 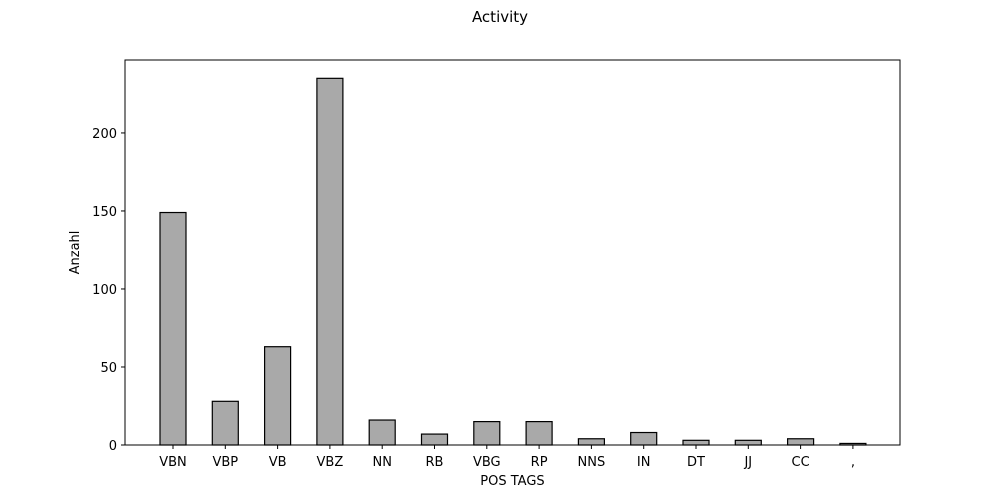 What do you see at coordinates (801, 462) in the screenshot?
I see `x-tick-label: CC` at bounding box center [801, 462].